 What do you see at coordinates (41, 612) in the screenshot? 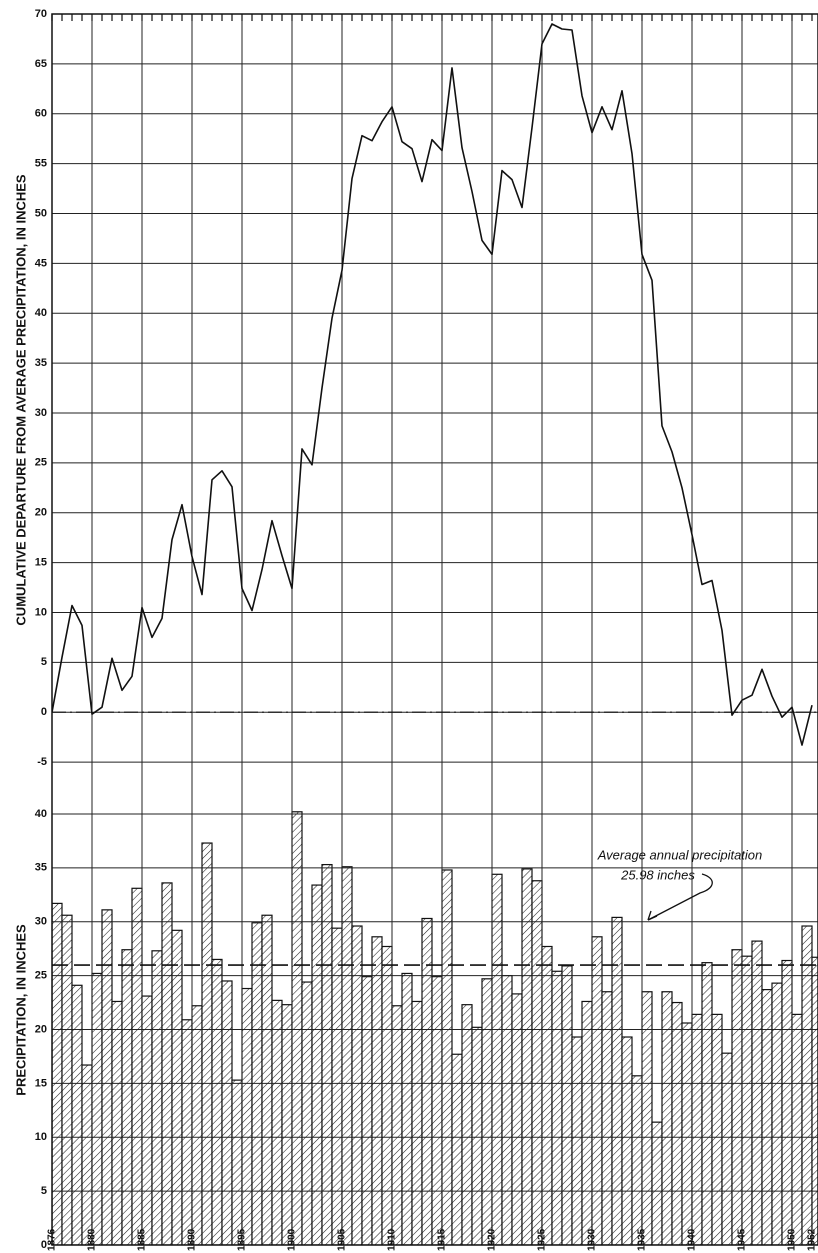
I see `y-tick-label: 10` at bounding box center [41, 612].